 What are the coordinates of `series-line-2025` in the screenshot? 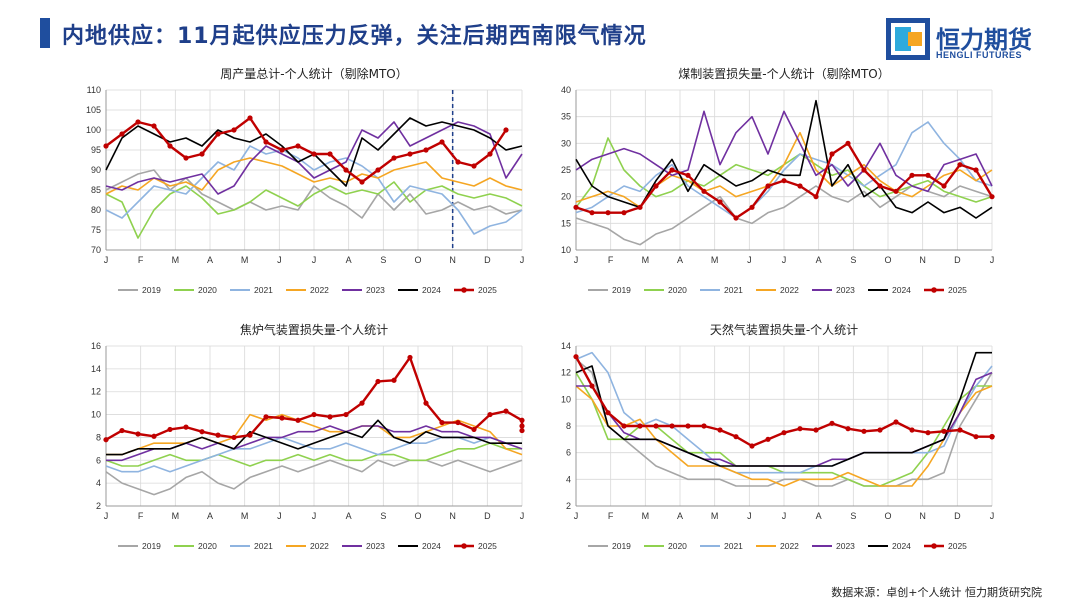 It's located at (306, 150).